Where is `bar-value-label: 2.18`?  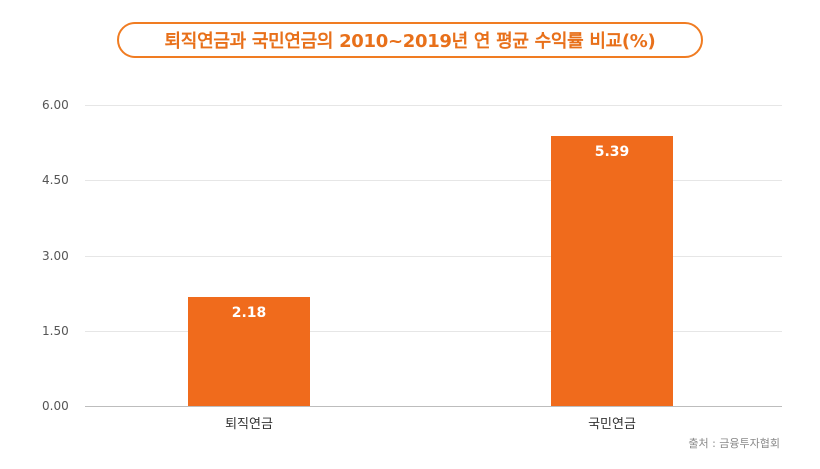
bar-value-label: 2.18 is located at coordinates (249, 312).